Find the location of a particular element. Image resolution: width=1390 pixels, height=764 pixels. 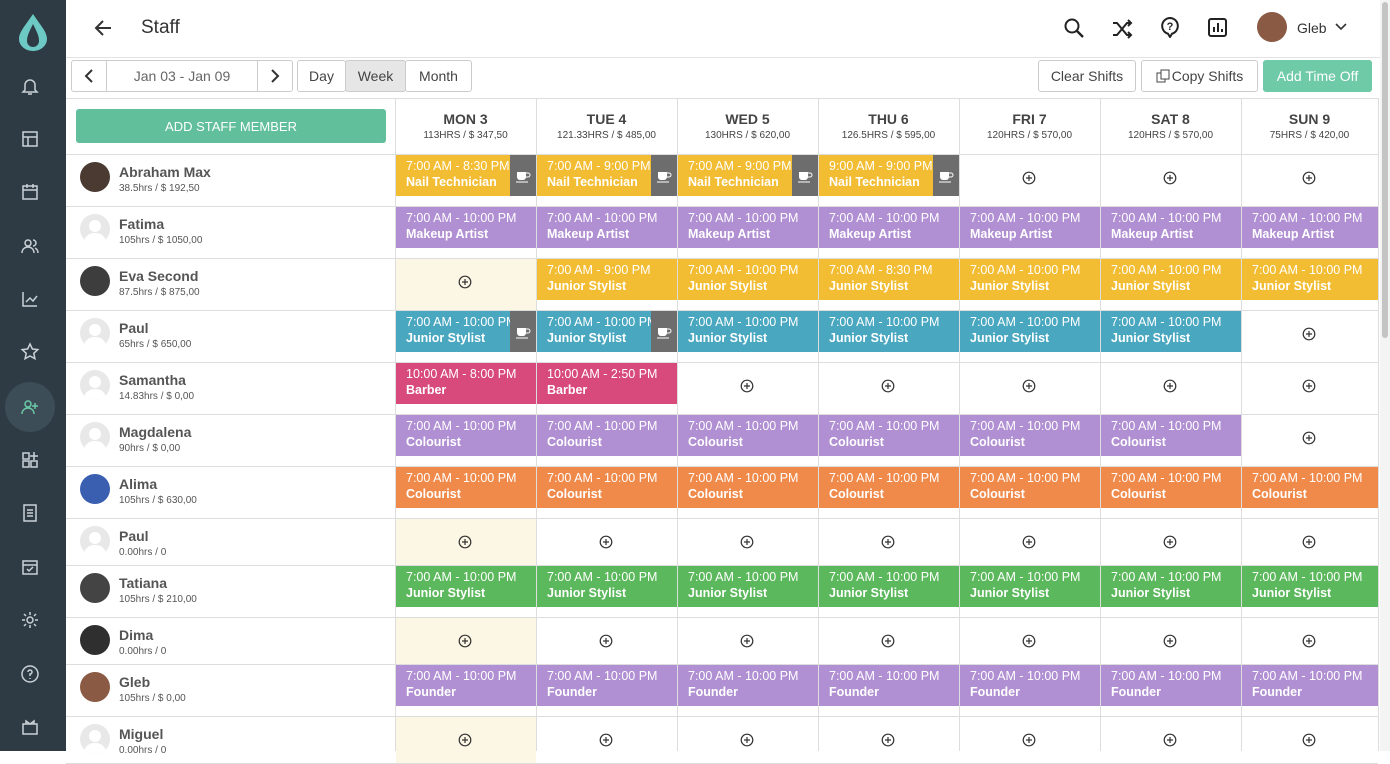

shift: 10:00 AM - 2:50 PM Barber is located at coordinates (607, 383).